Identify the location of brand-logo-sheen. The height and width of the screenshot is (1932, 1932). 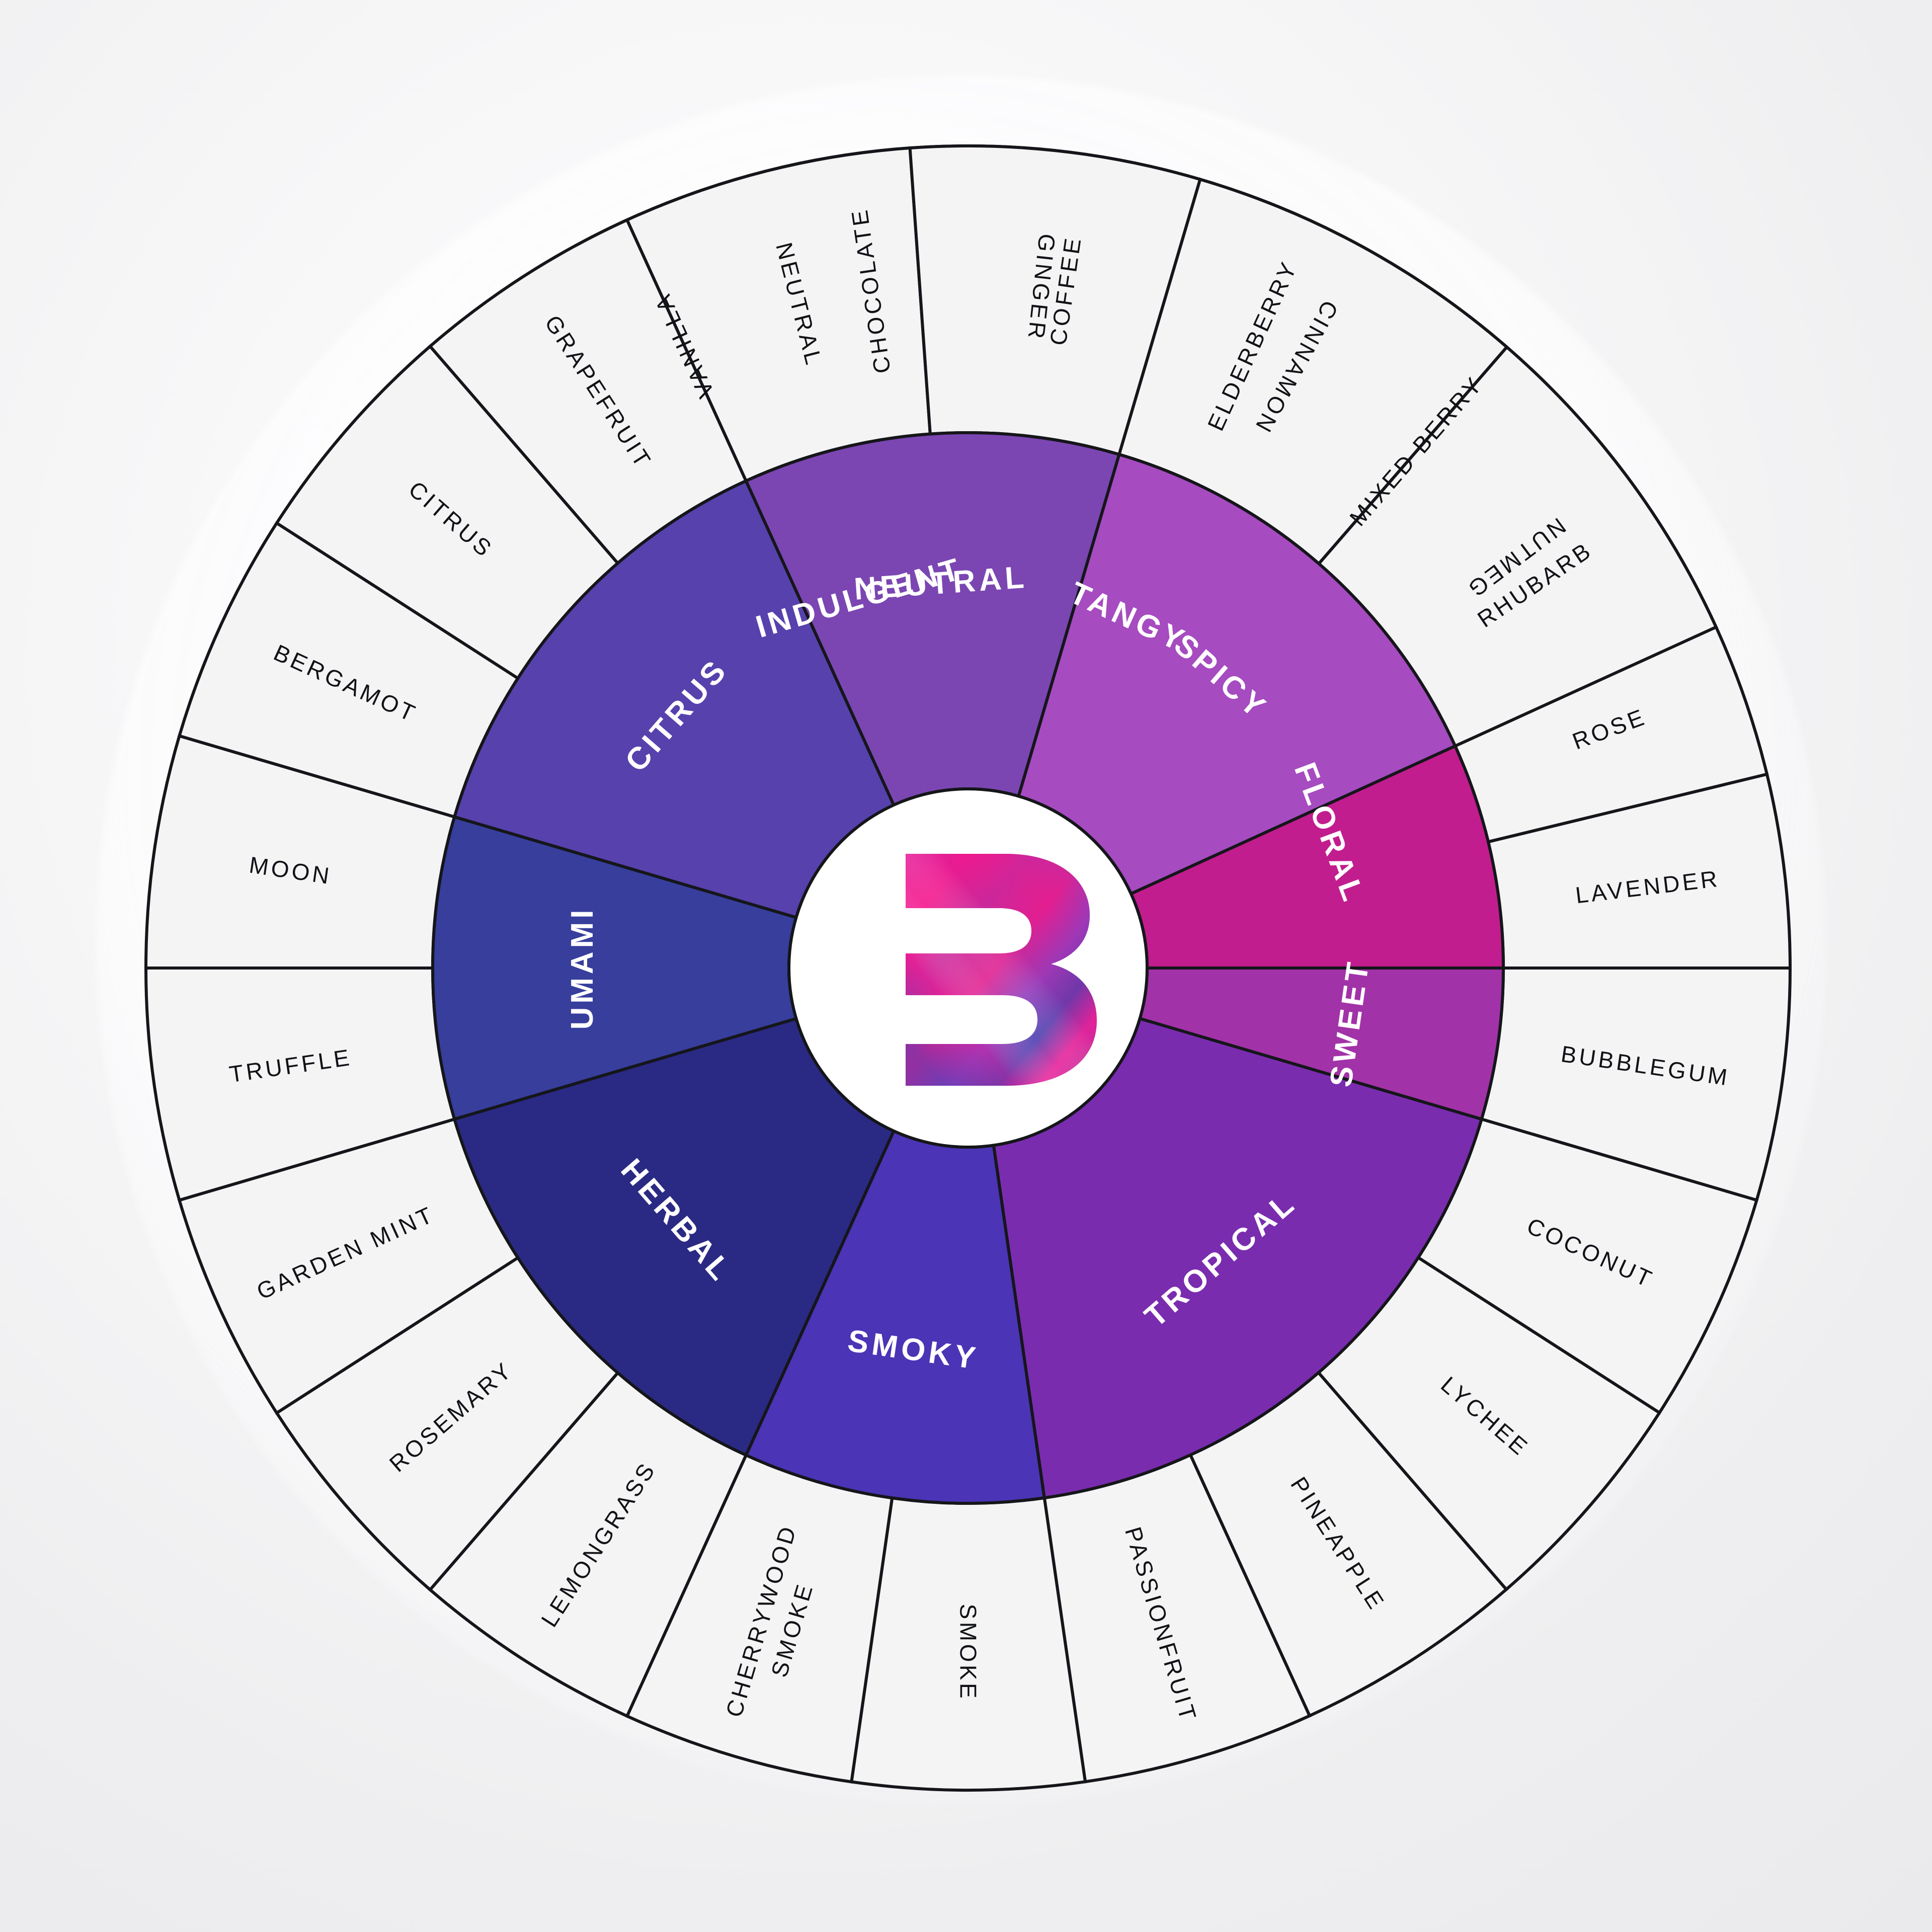
(1002, 970).